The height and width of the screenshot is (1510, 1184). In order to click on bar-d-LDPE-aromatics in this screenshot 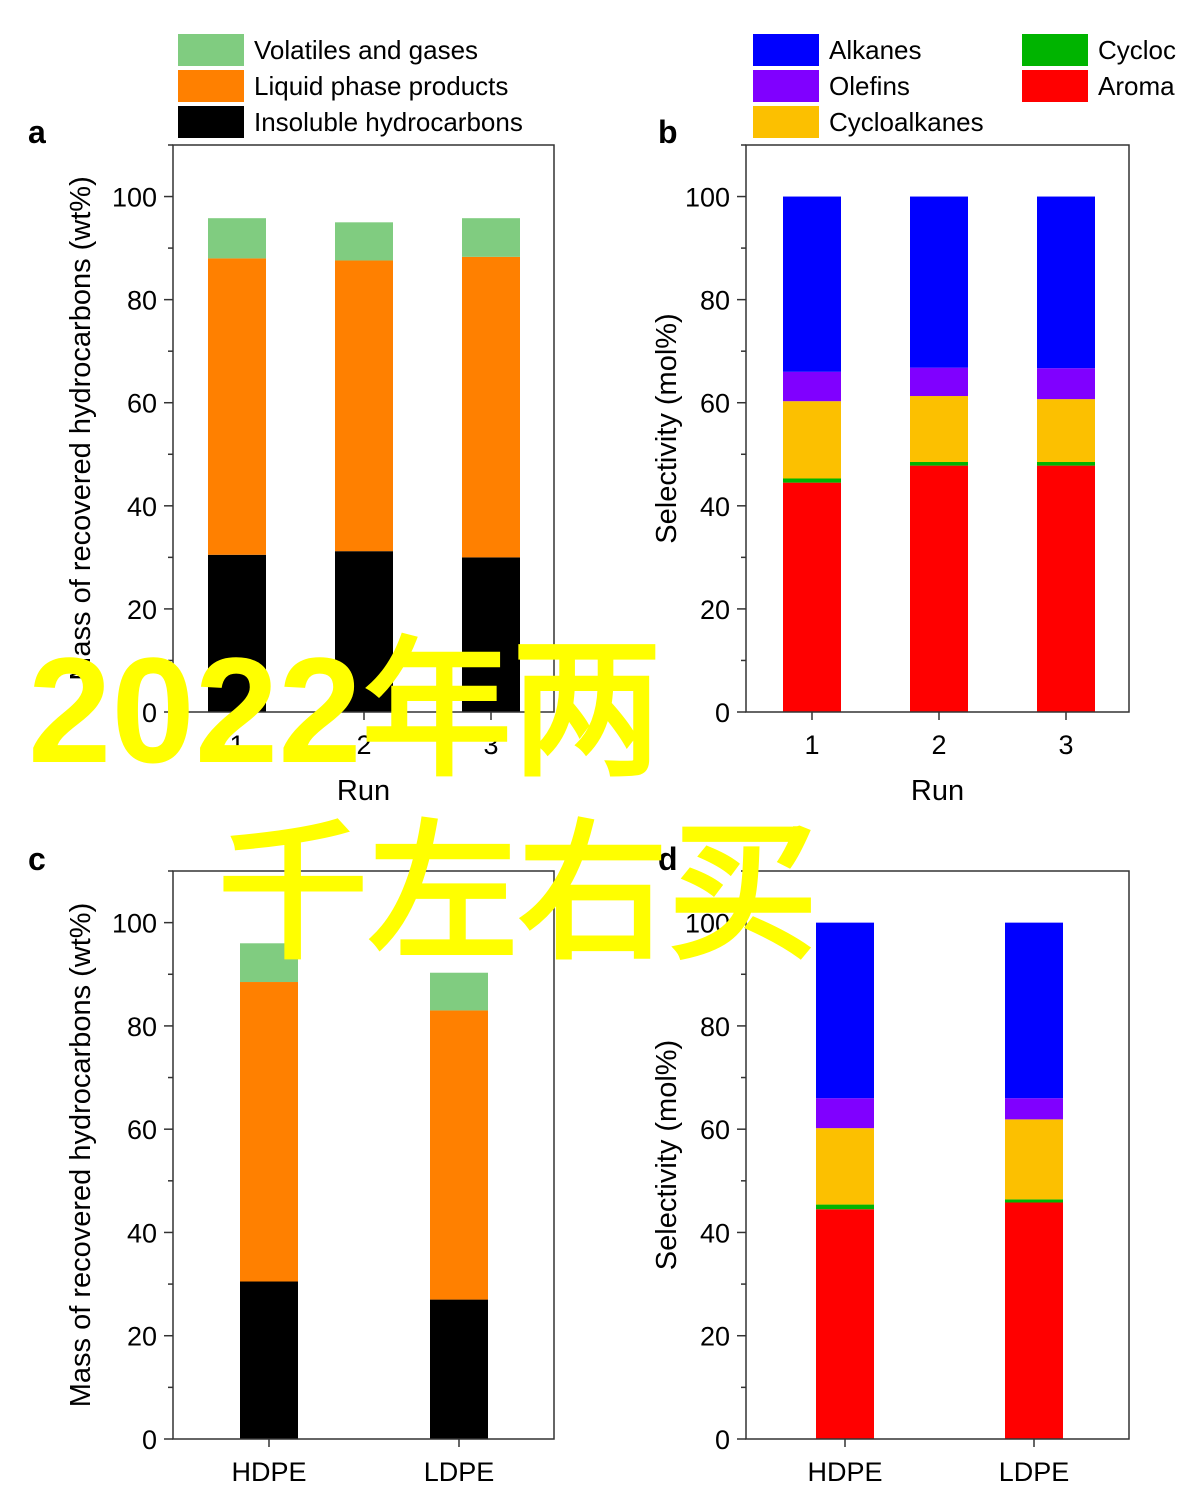, I will do `click(1034, 1320)`.